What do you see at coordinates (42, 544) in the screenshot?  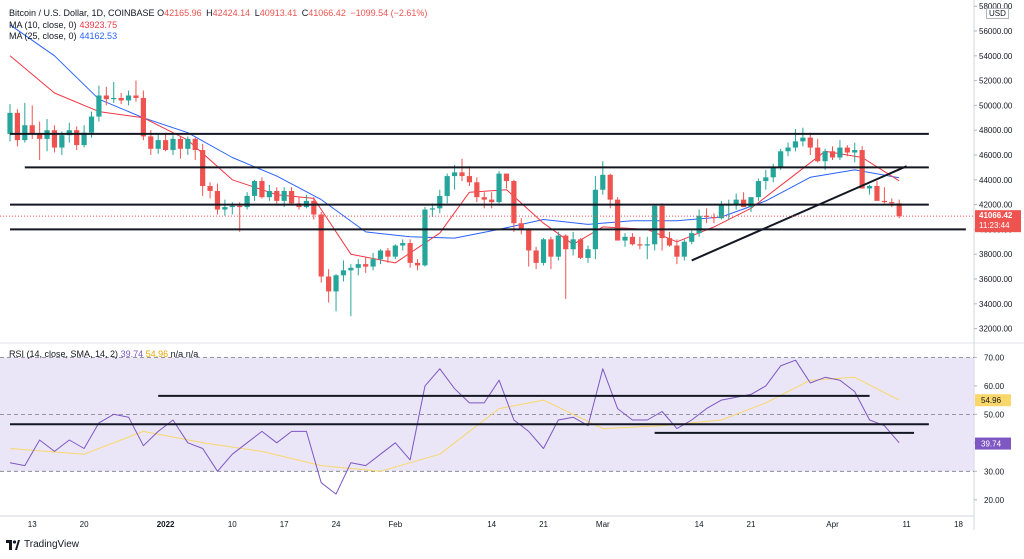 I see `tradingview-watermark: TradingView` at bounding box center [42, 544].